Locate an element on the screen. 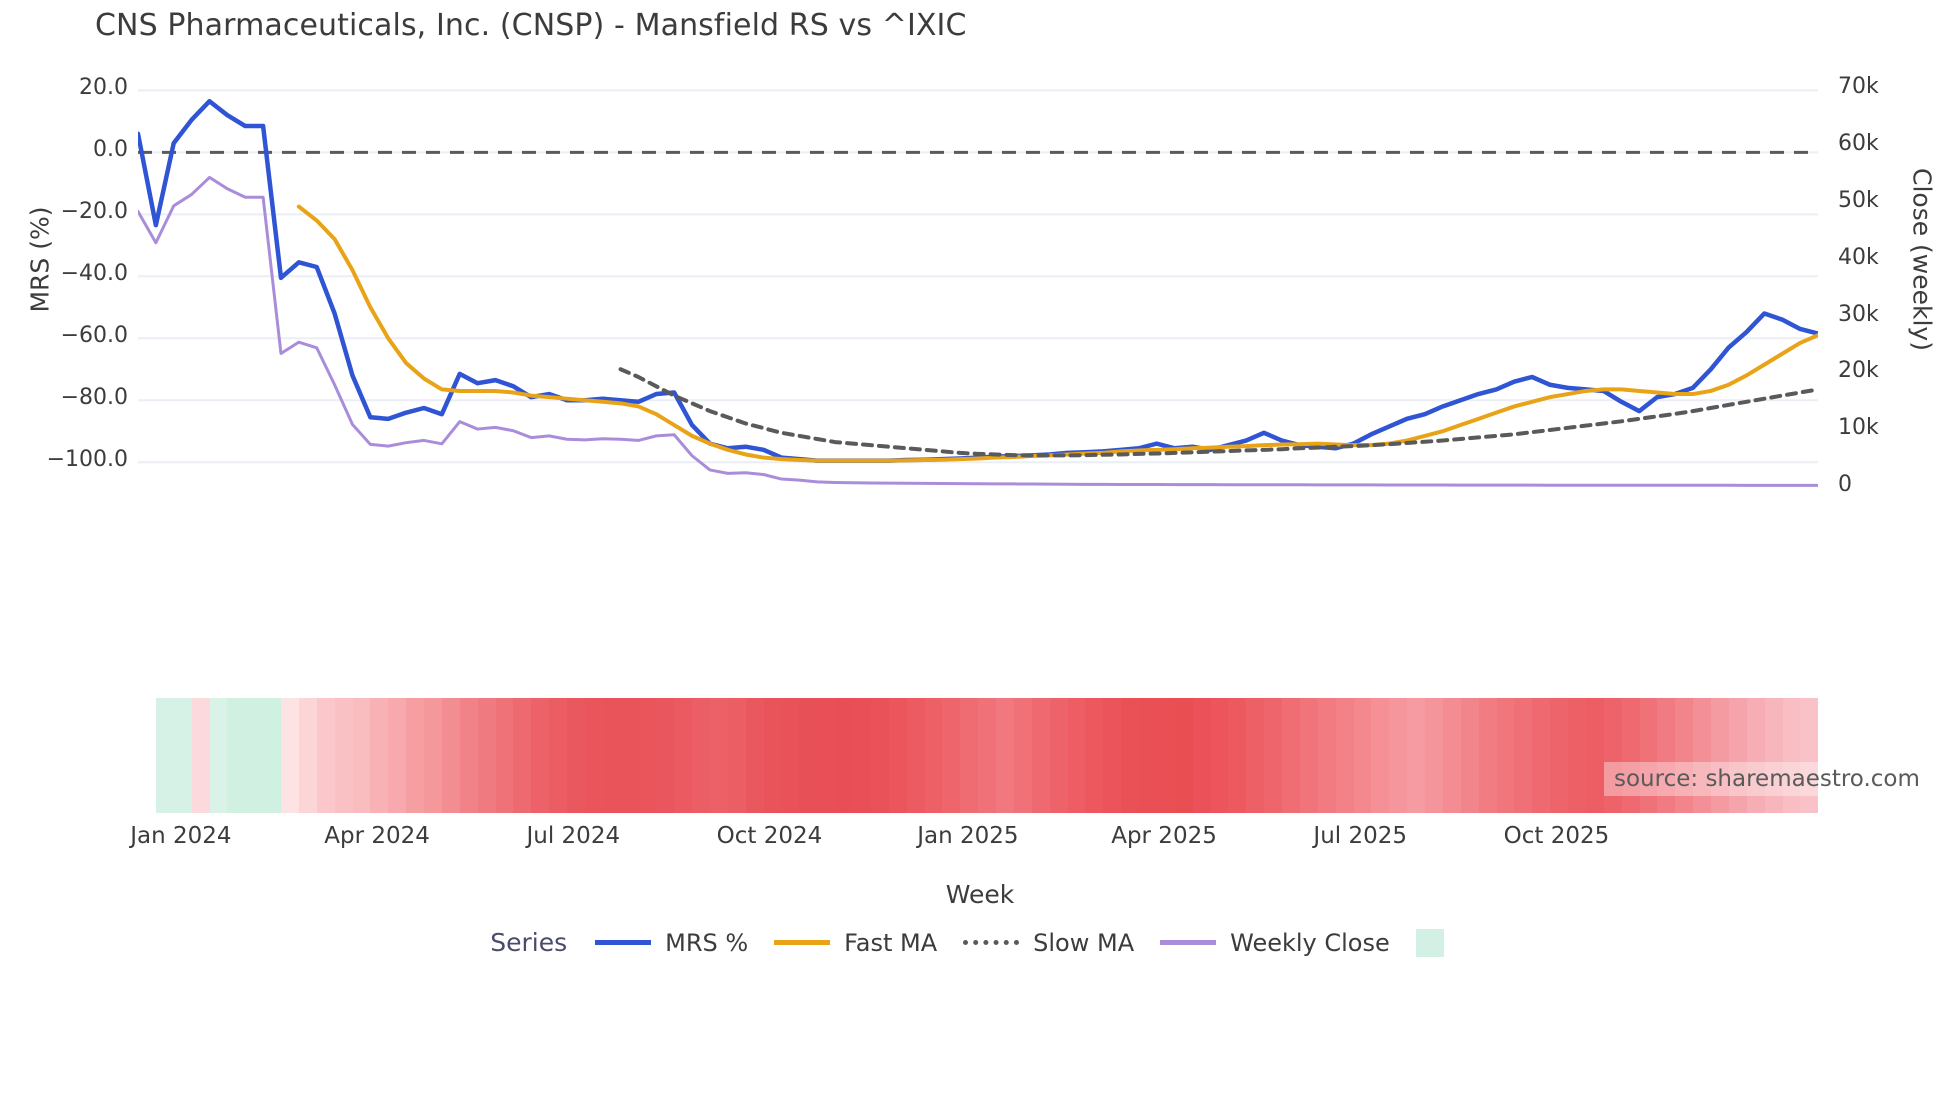 The width and height of the screenshot is (1960, 1102). legend-entry: Weekly Close is located at coordinates (1275, 943).